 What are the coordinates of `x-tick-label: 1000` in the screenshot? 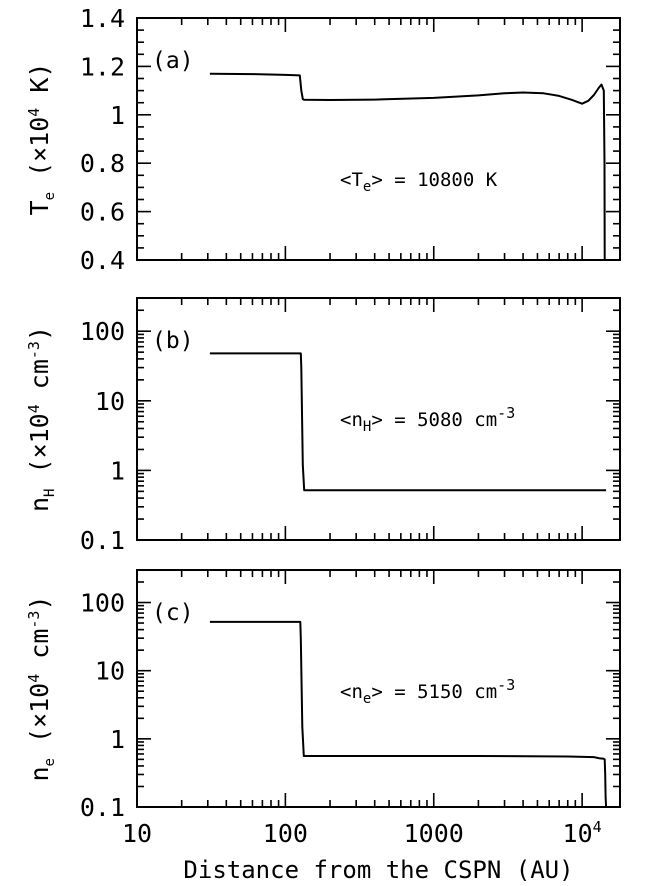 It's located at (434, 833).